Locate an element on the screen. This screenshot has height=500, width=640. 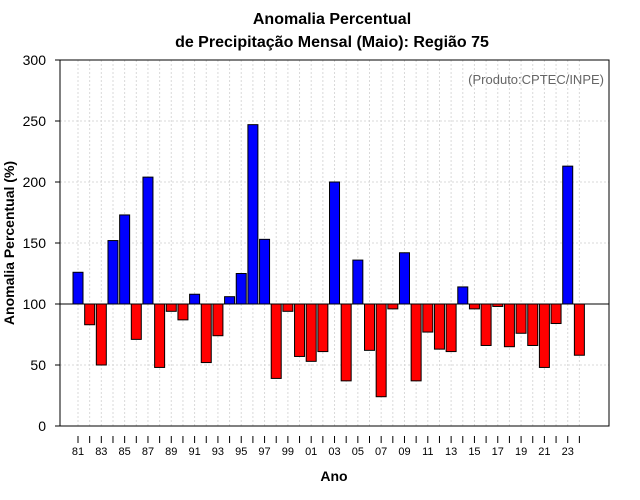
x-tick-label: 03 is located at coordinates (334, 452).